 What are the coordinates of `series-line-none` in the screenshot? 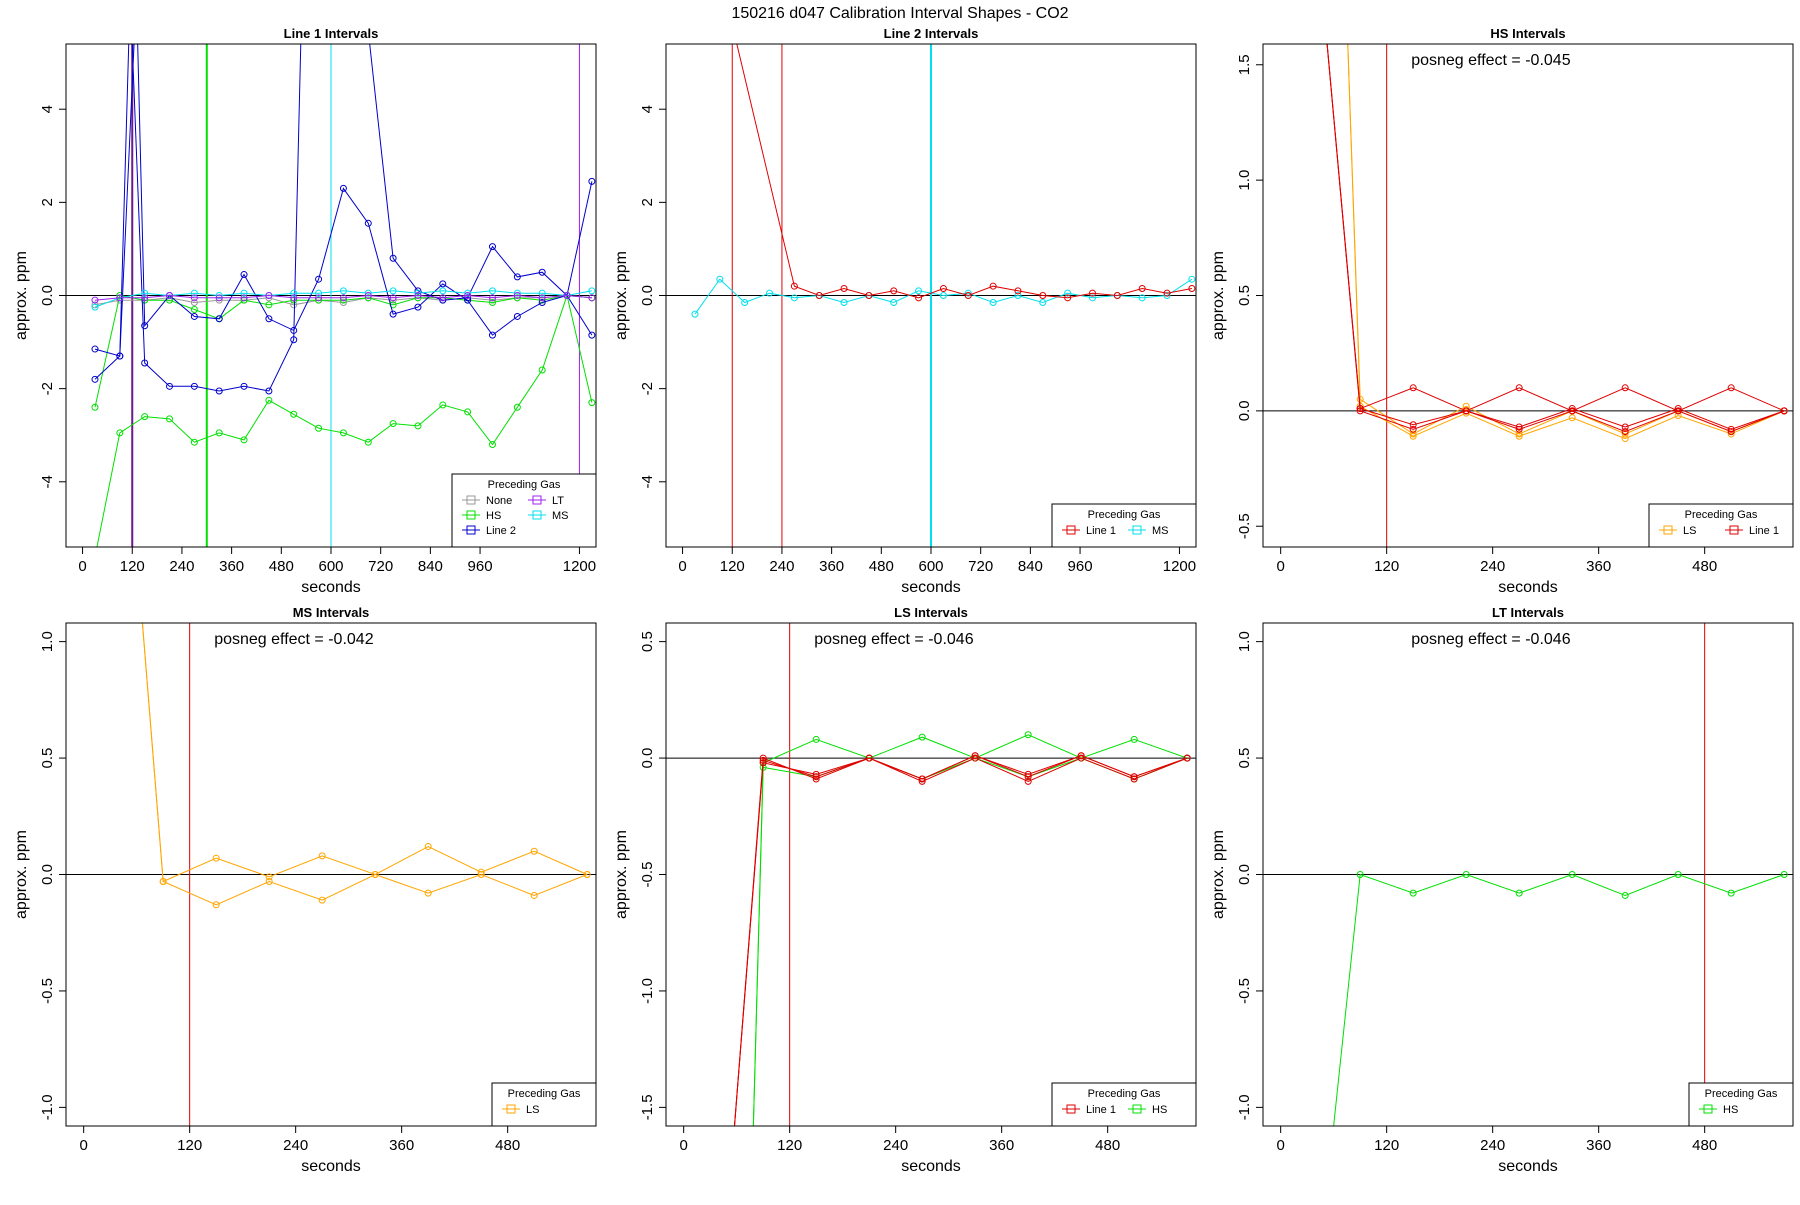 It's located at (343, 300).